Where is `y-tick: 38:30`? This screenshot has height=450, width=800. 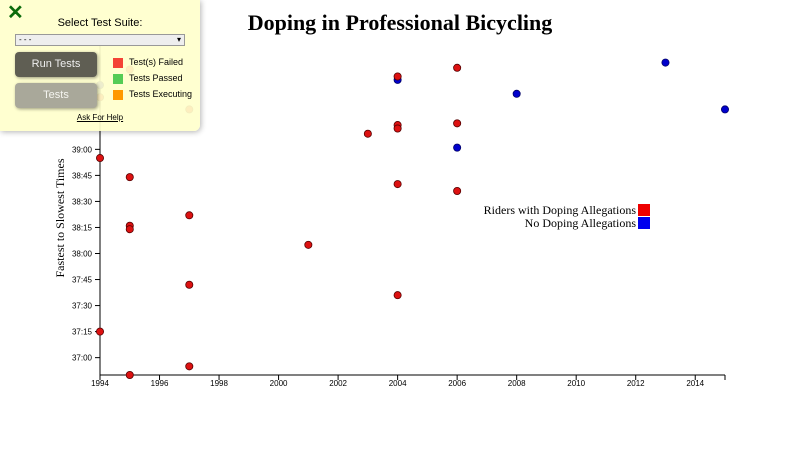 y-tick: 38:30 is located at coordinates (86, 201).